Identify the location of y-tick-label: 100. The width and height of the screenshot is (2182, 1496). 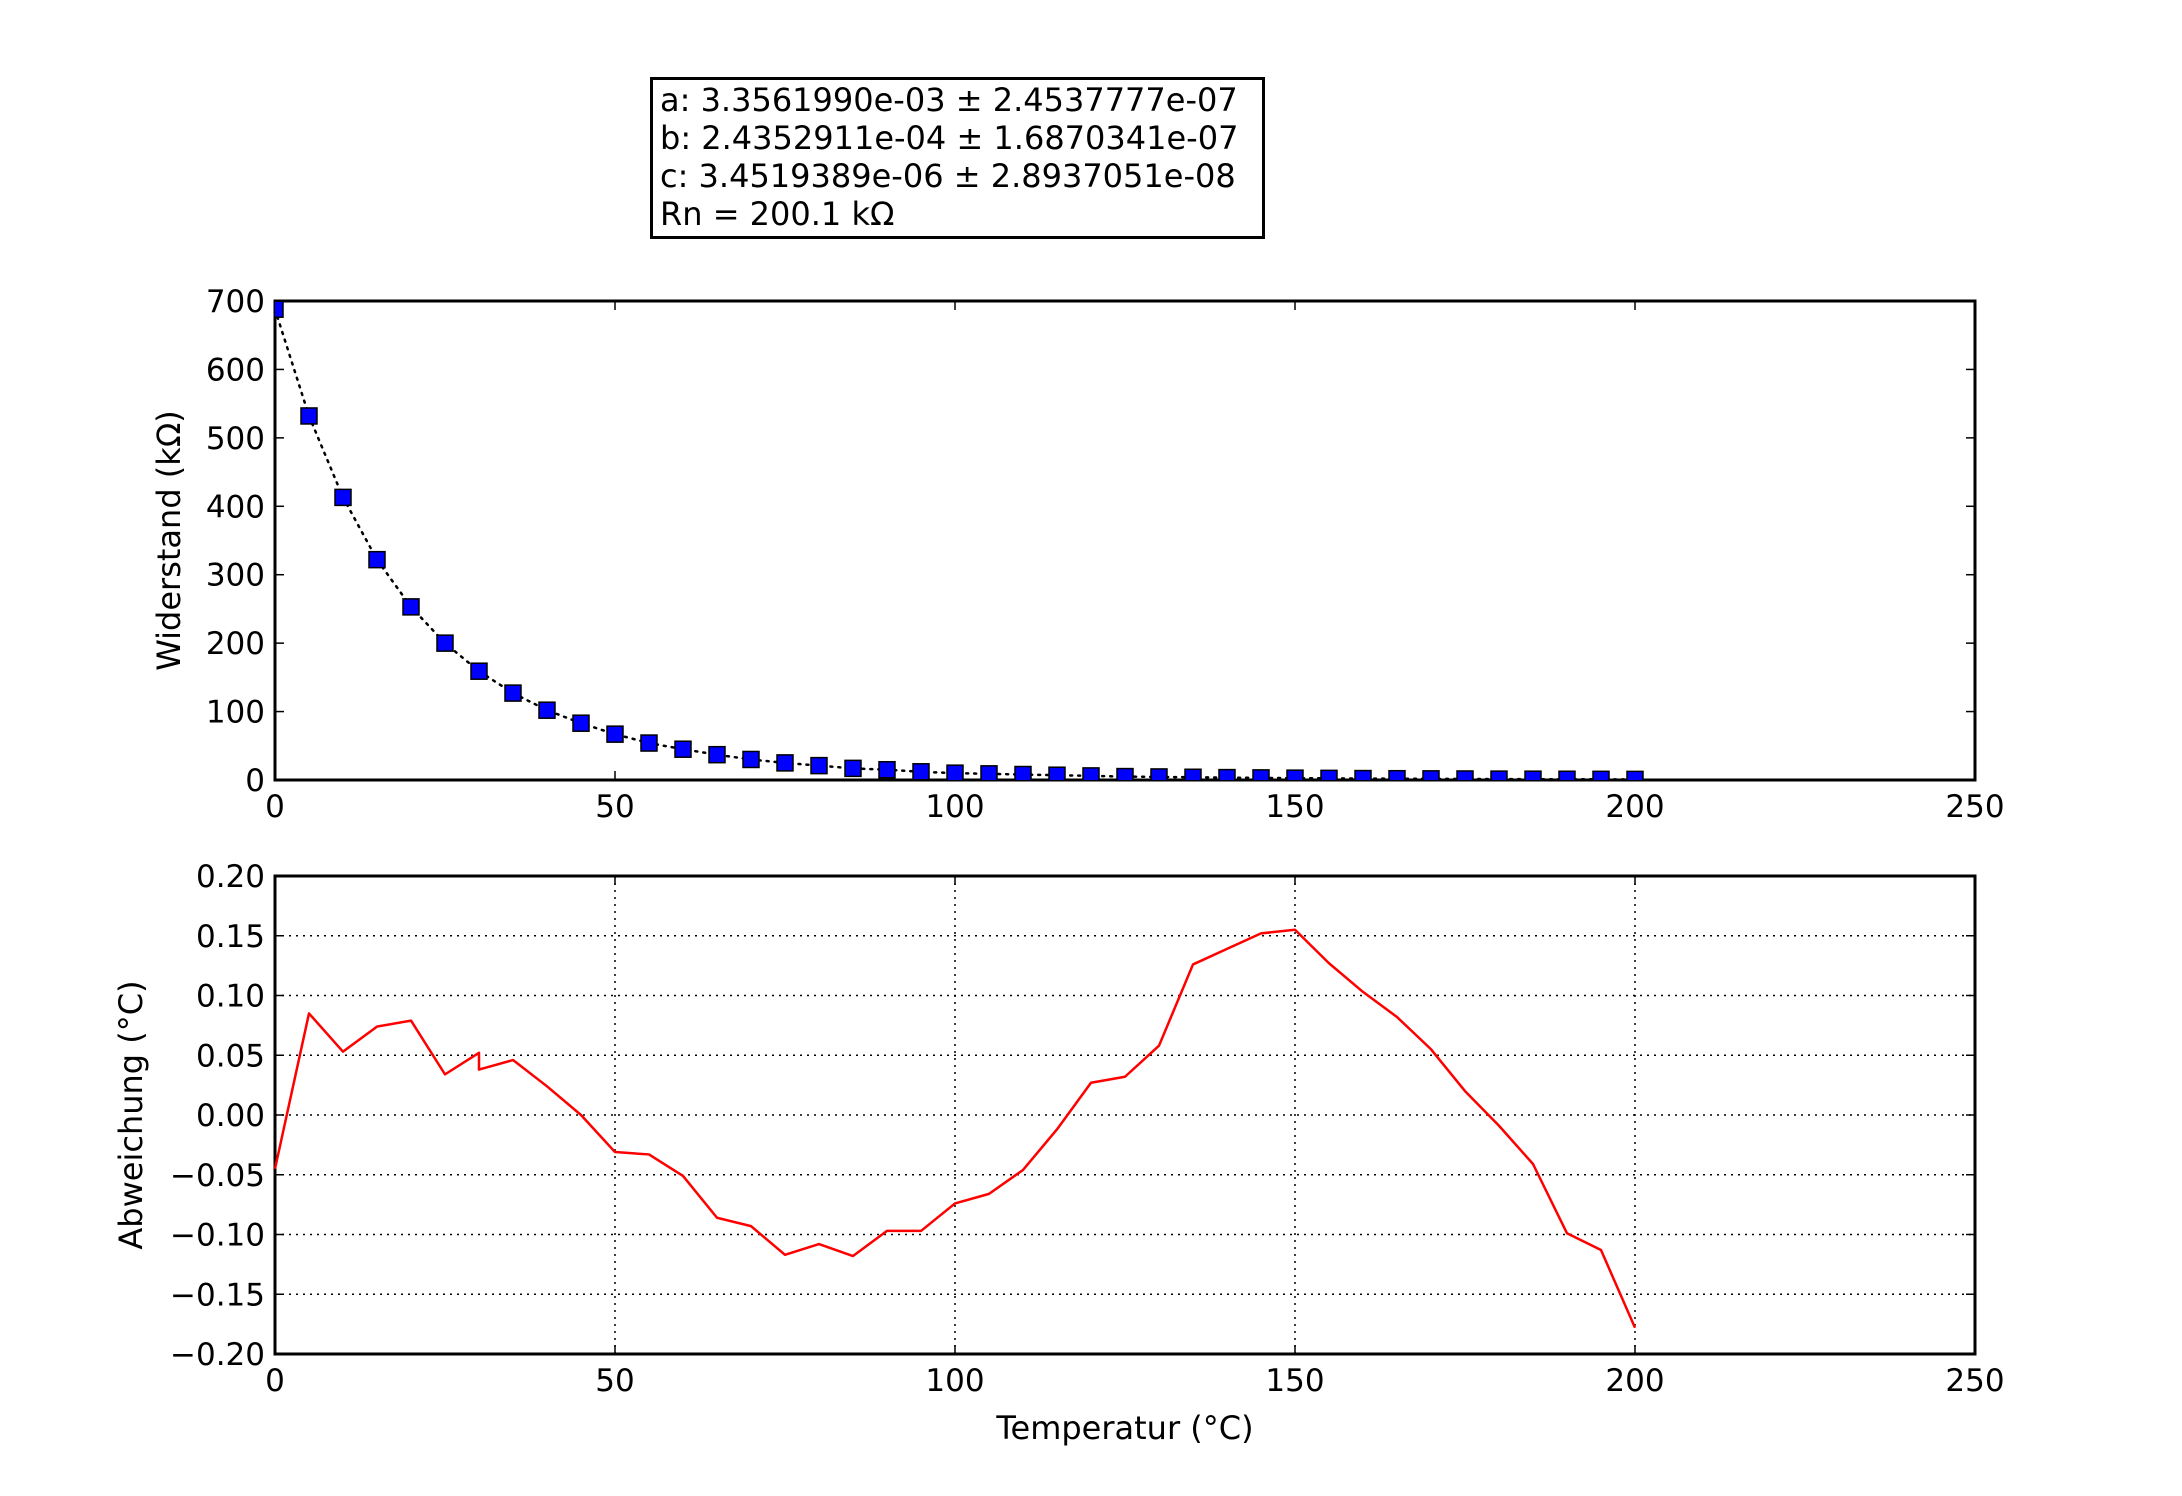
(235, 713).